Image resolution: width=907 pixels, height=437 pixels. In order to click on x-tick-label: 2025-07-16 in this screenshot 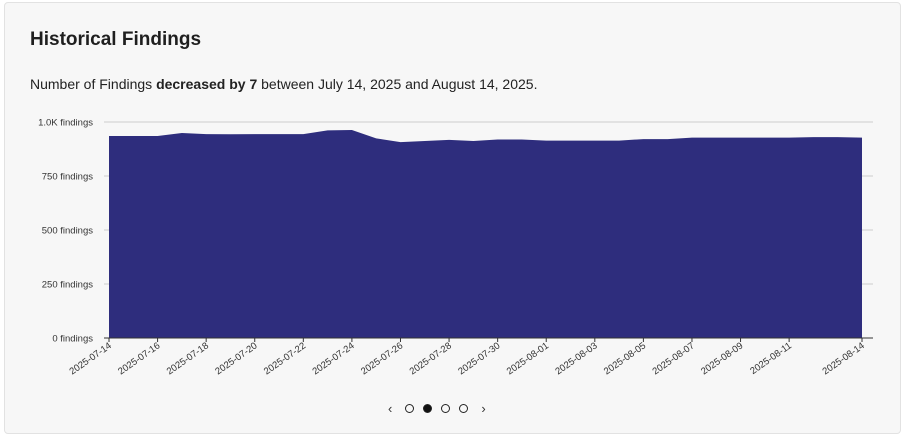, I will do `click(139, 358)`.